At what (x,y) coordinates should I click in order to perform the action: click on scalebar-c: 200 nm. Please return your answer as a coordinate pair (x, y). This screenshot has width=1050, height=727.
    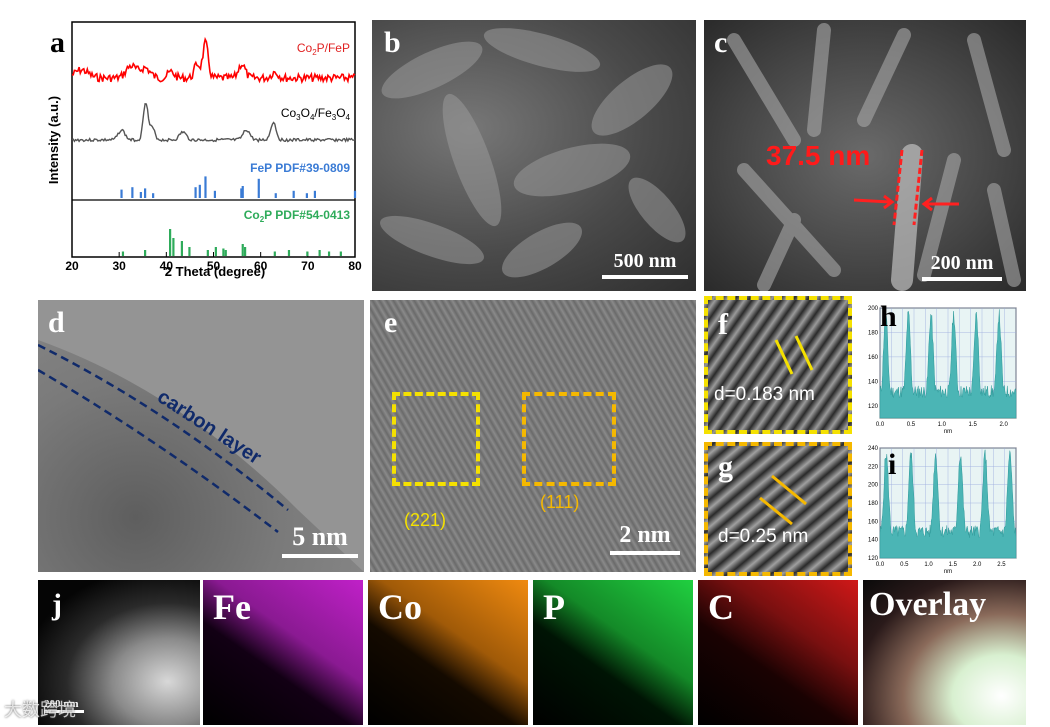
    Looking at the image, I should click on (962, 266).